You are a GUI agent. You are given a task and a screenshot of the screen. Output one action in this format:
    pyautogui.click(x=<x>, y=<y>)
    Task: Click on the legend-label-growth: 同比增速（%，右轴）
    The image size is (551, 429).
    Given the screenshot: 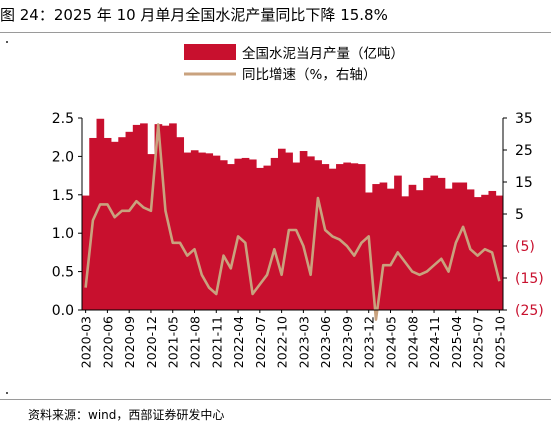 What is the action you would take?
    pyautogui.click(x=309, y=75)
    